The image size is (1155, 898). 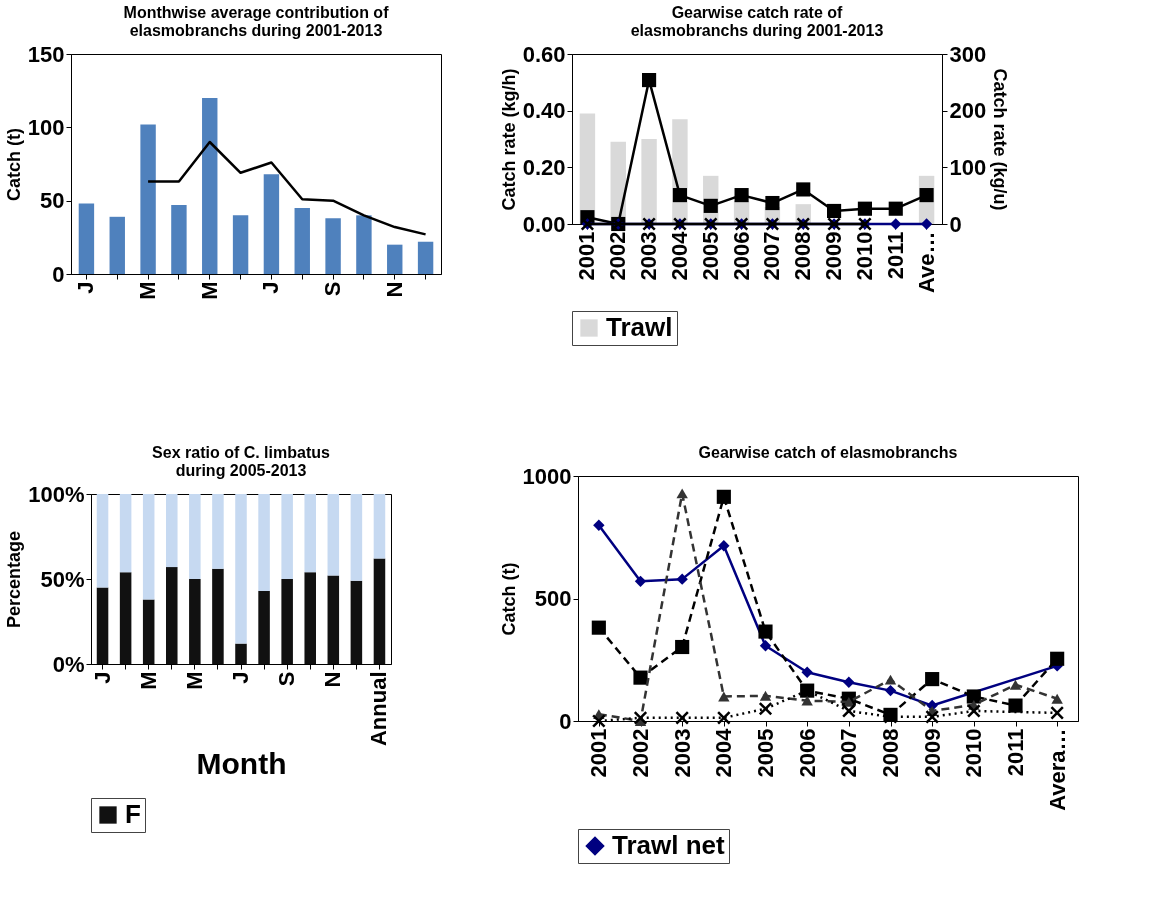 What do you see at coordinates (757, 21) in the screenshot?
I see `chart-title: Gearwise catch rate of elasmobranchs during 2001-2013` at bounding box center [757, 21].